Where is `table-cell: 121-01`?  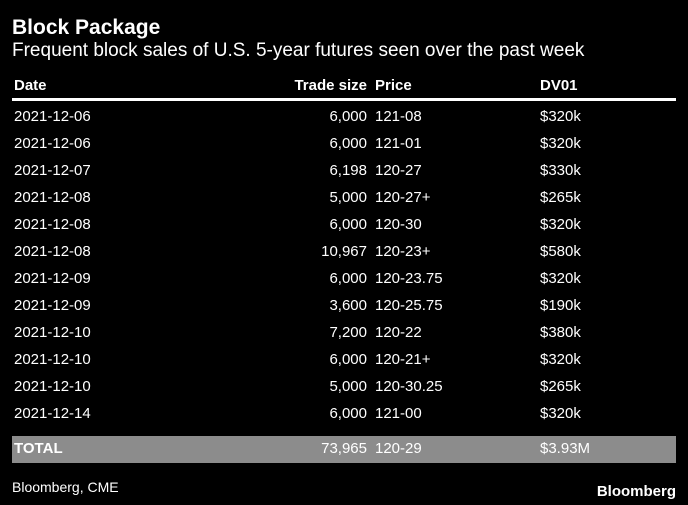
table-cell: 121-01 is located at coordinates (398, 143).